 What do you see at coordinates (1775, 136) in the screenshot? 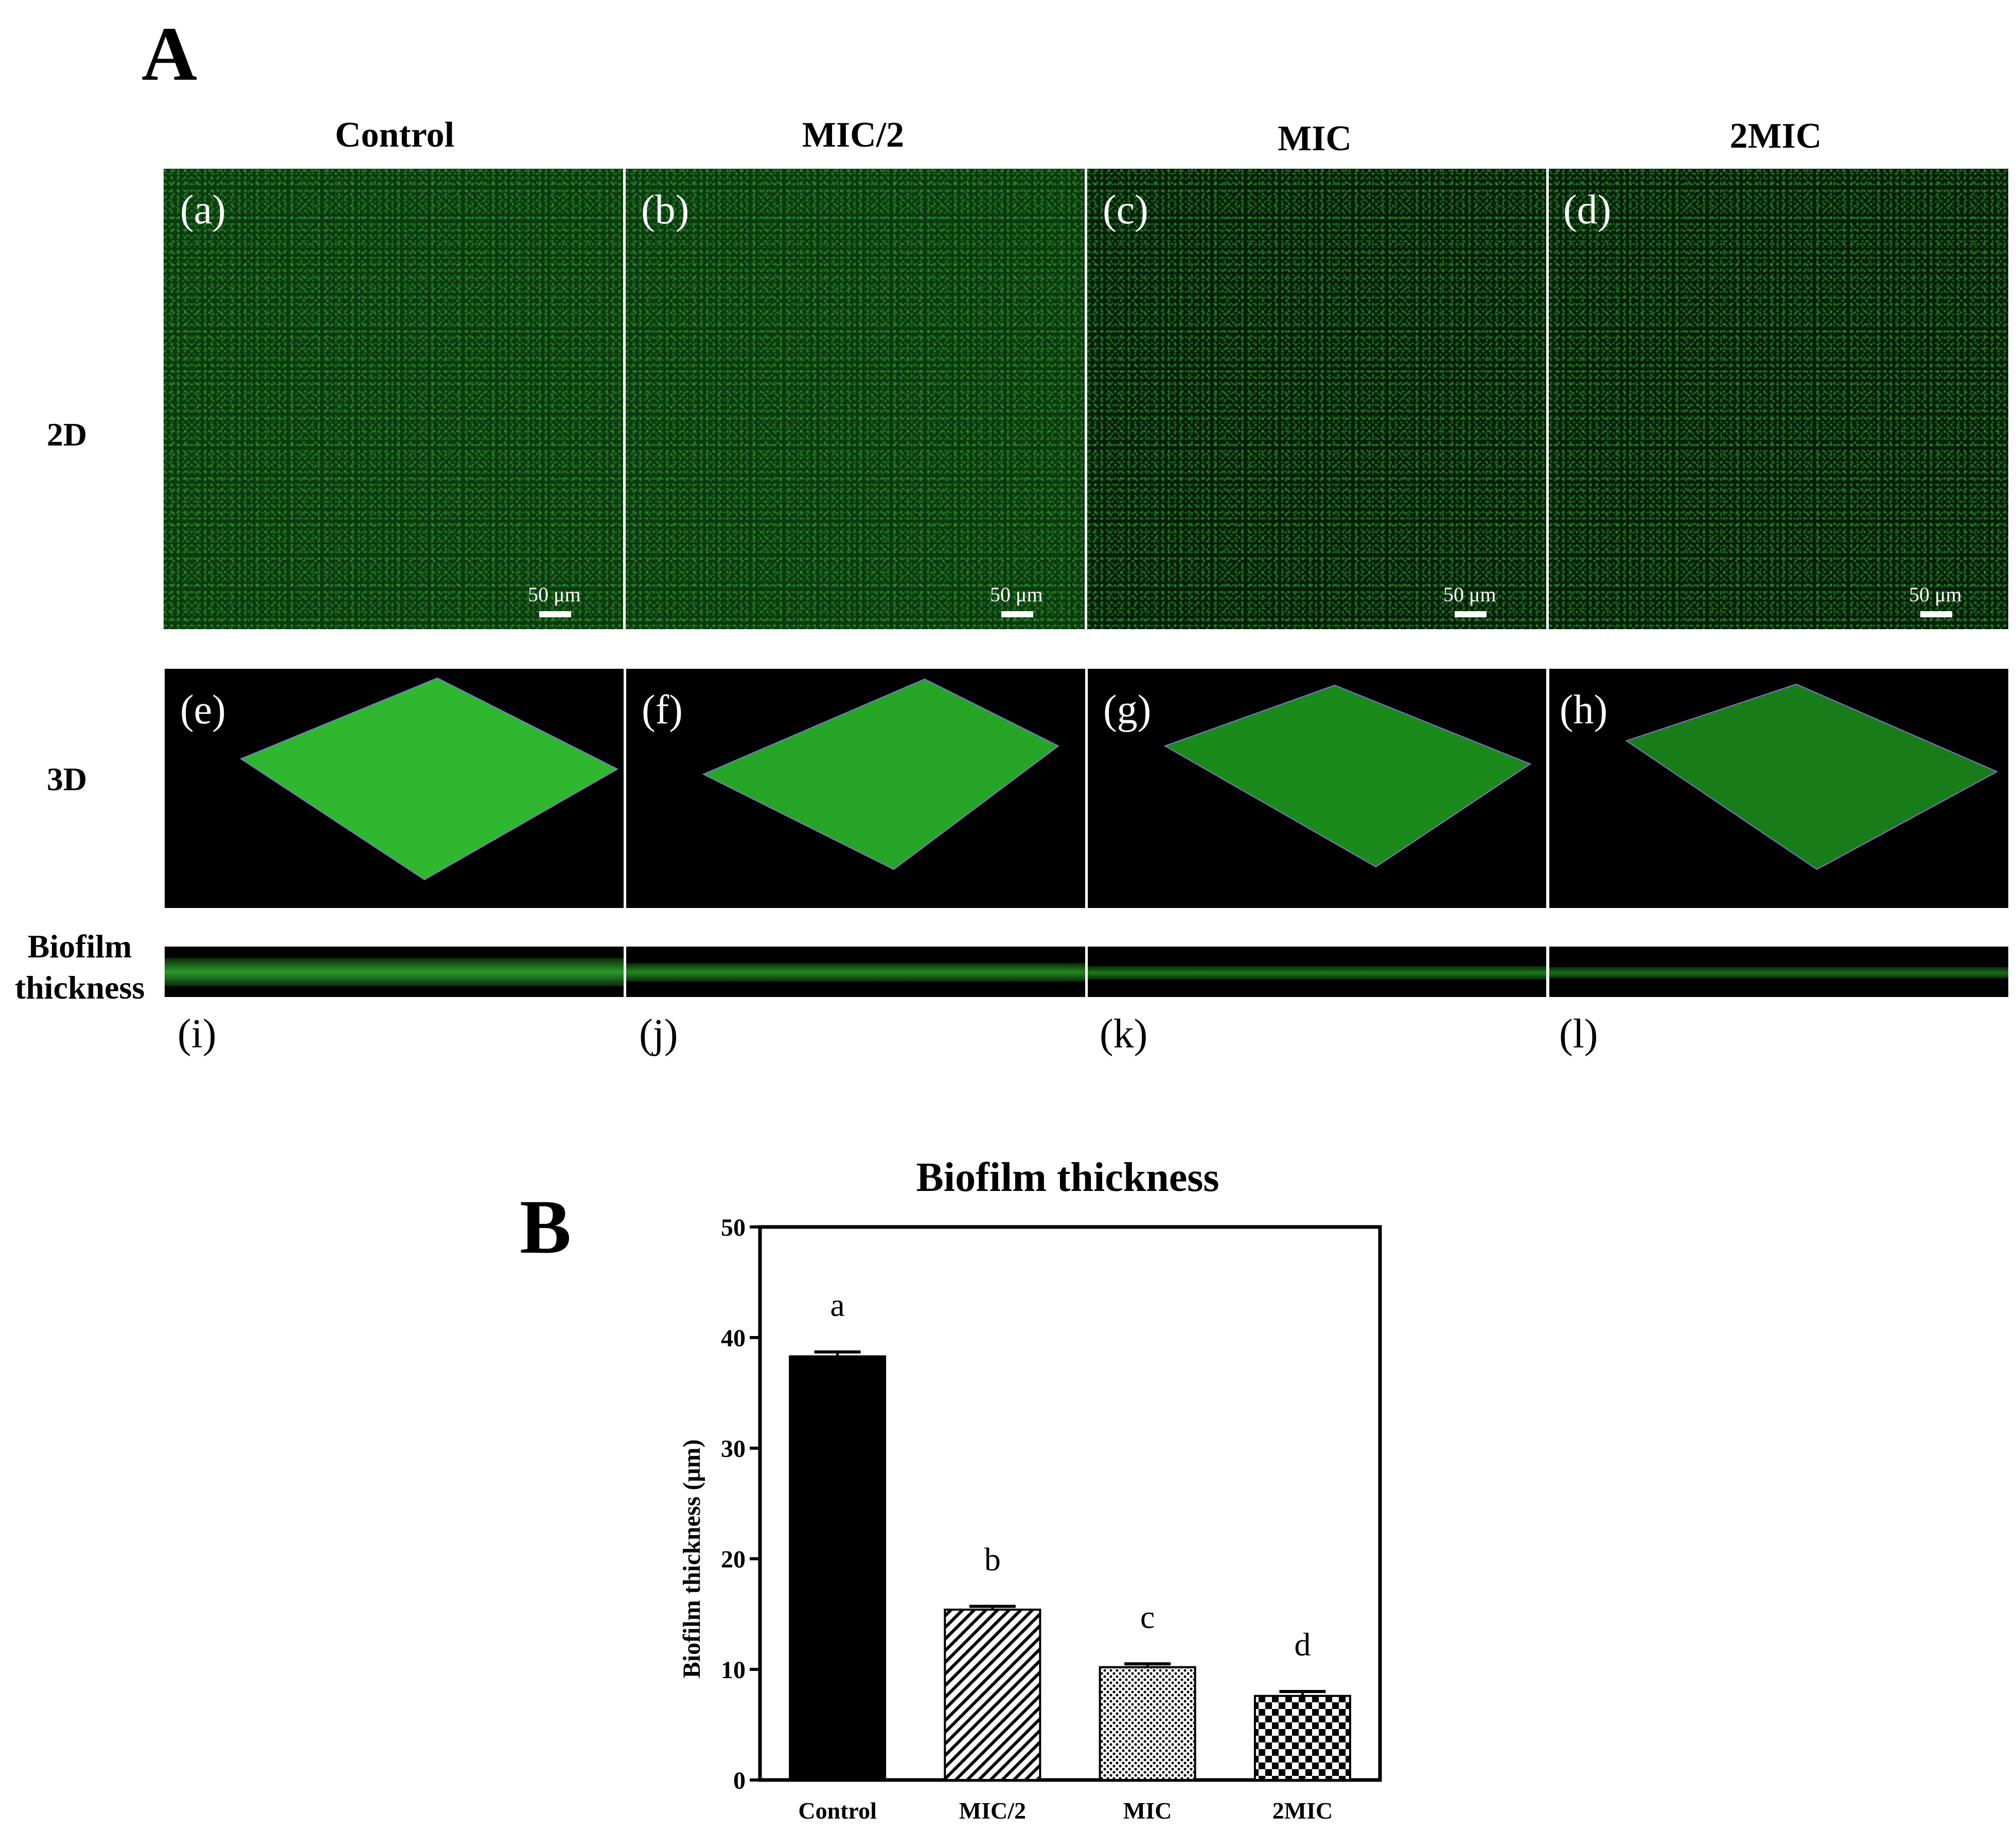
I see `column-header-2mic: 2MIC` at bounding box center [1775, 136].